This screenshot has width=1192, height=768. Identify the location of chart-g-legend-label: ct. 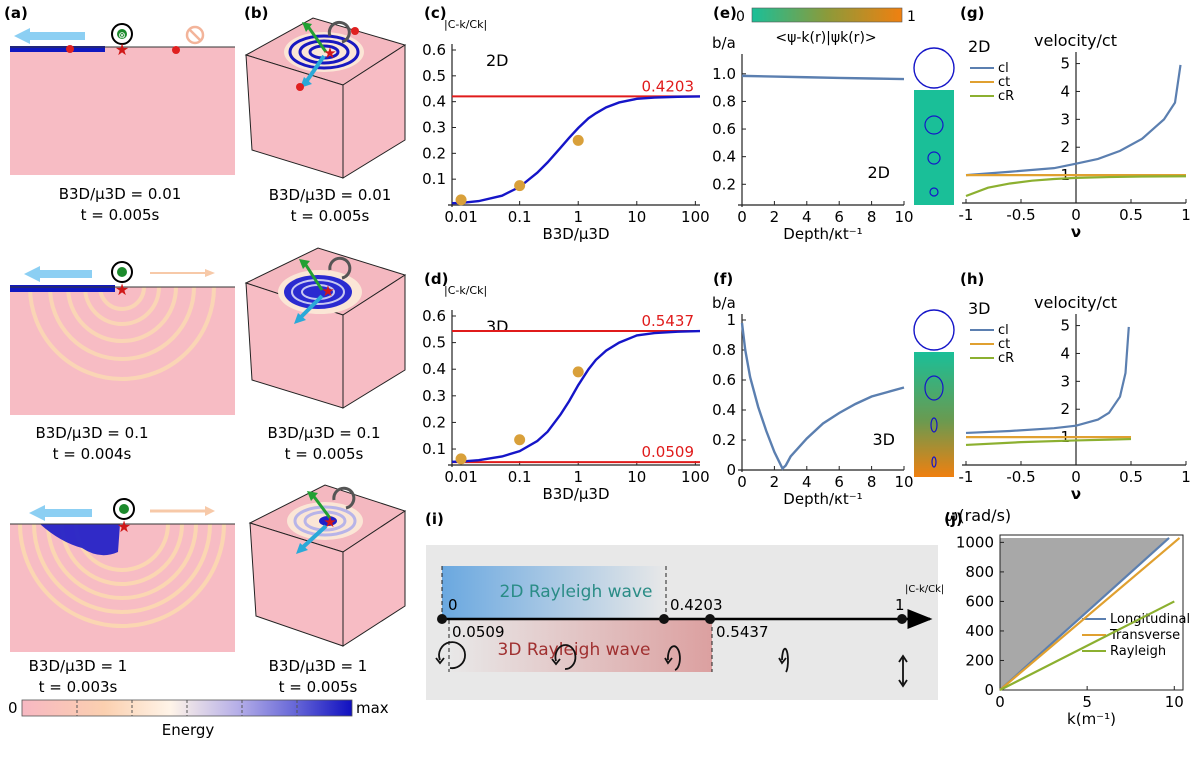
(1004, 82).